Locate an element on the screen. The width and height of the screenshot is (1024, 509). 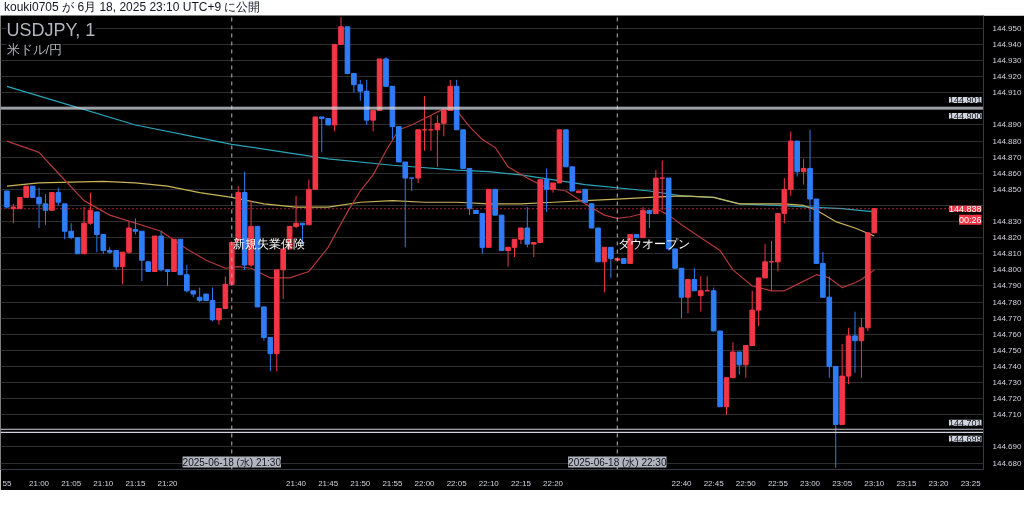
x-tick-label: 22:15 is located at coordinates (521, 483).